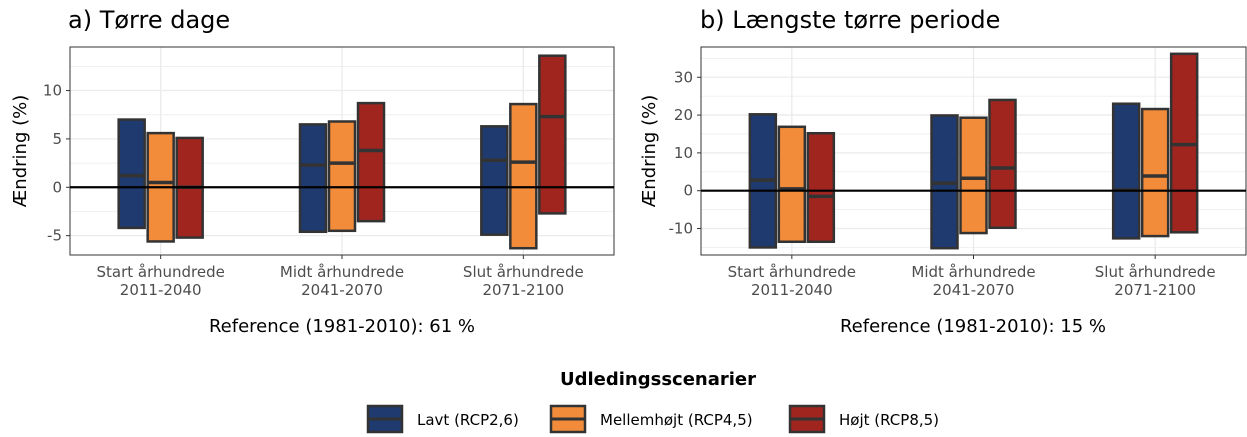  Describe the element at coordinates (468, 420) in the screenshot. I see `legend-label: Lavt (RCP2,6)` at that location.